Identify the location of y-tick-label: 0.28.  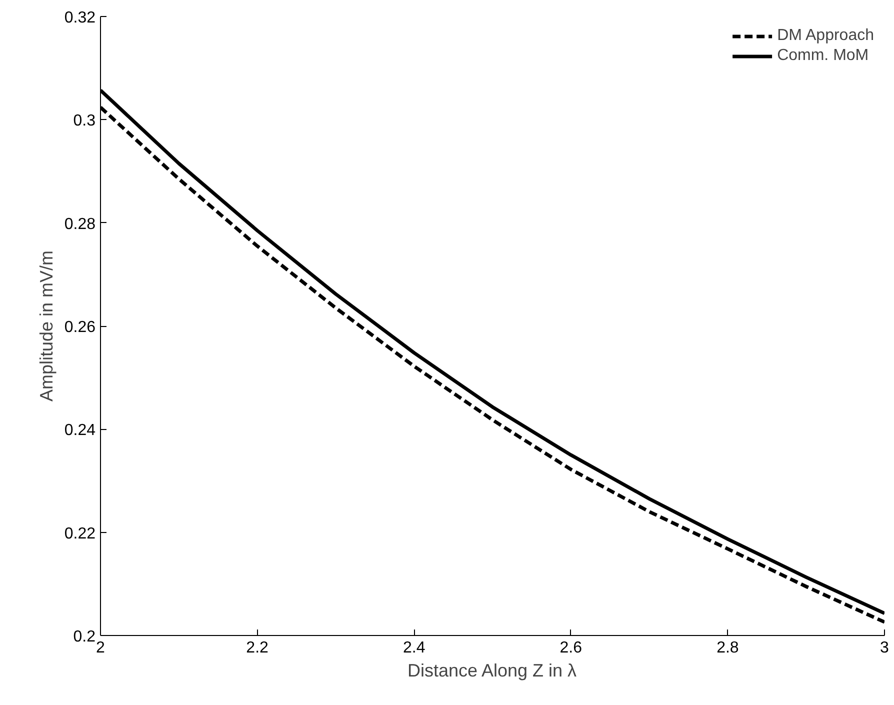
(80, 224).